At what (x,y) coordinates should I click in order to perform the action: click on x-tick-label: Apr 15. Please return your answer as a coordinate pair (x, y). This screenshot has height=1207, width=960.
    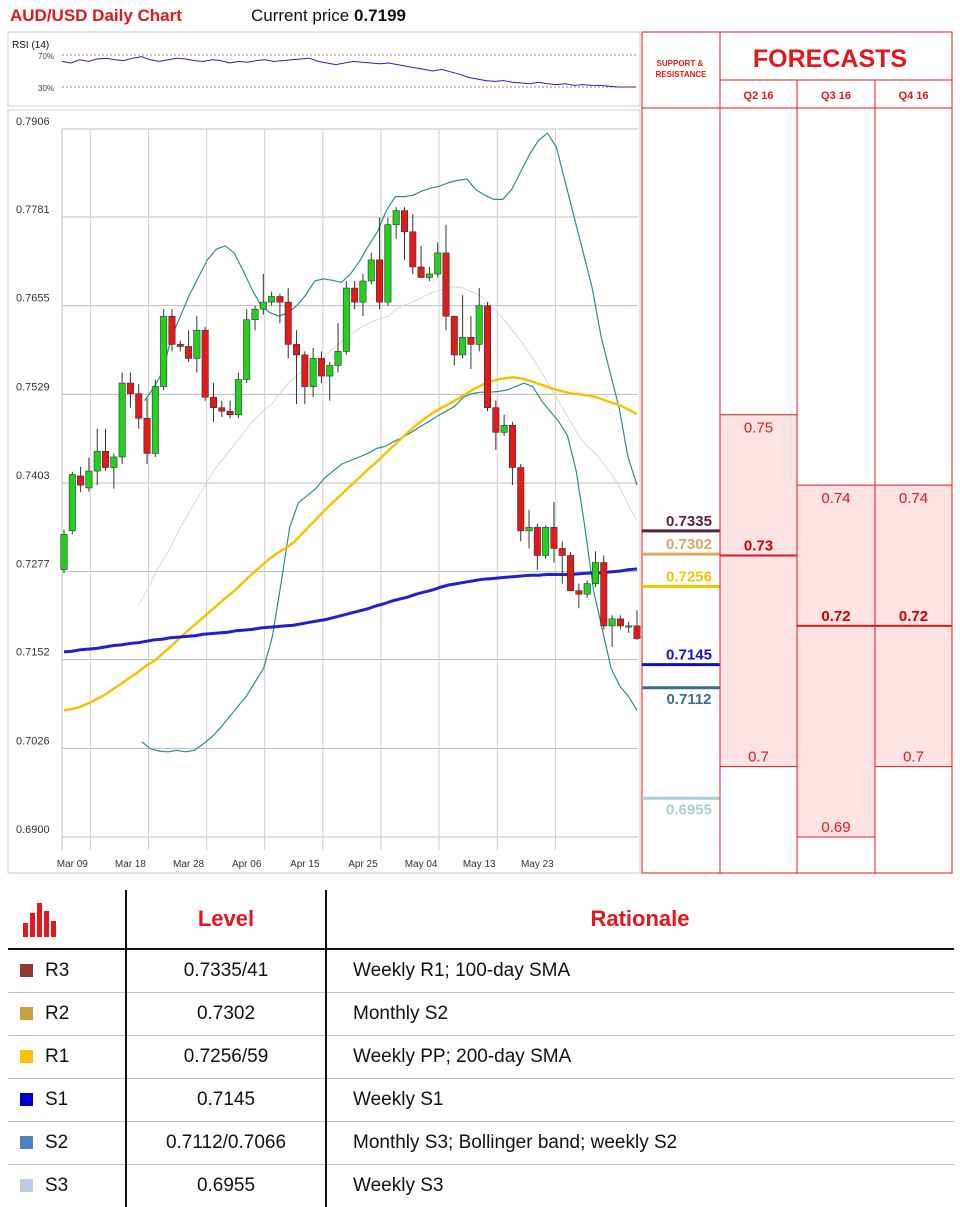
    Looking at the image, I should click on (305, 864).